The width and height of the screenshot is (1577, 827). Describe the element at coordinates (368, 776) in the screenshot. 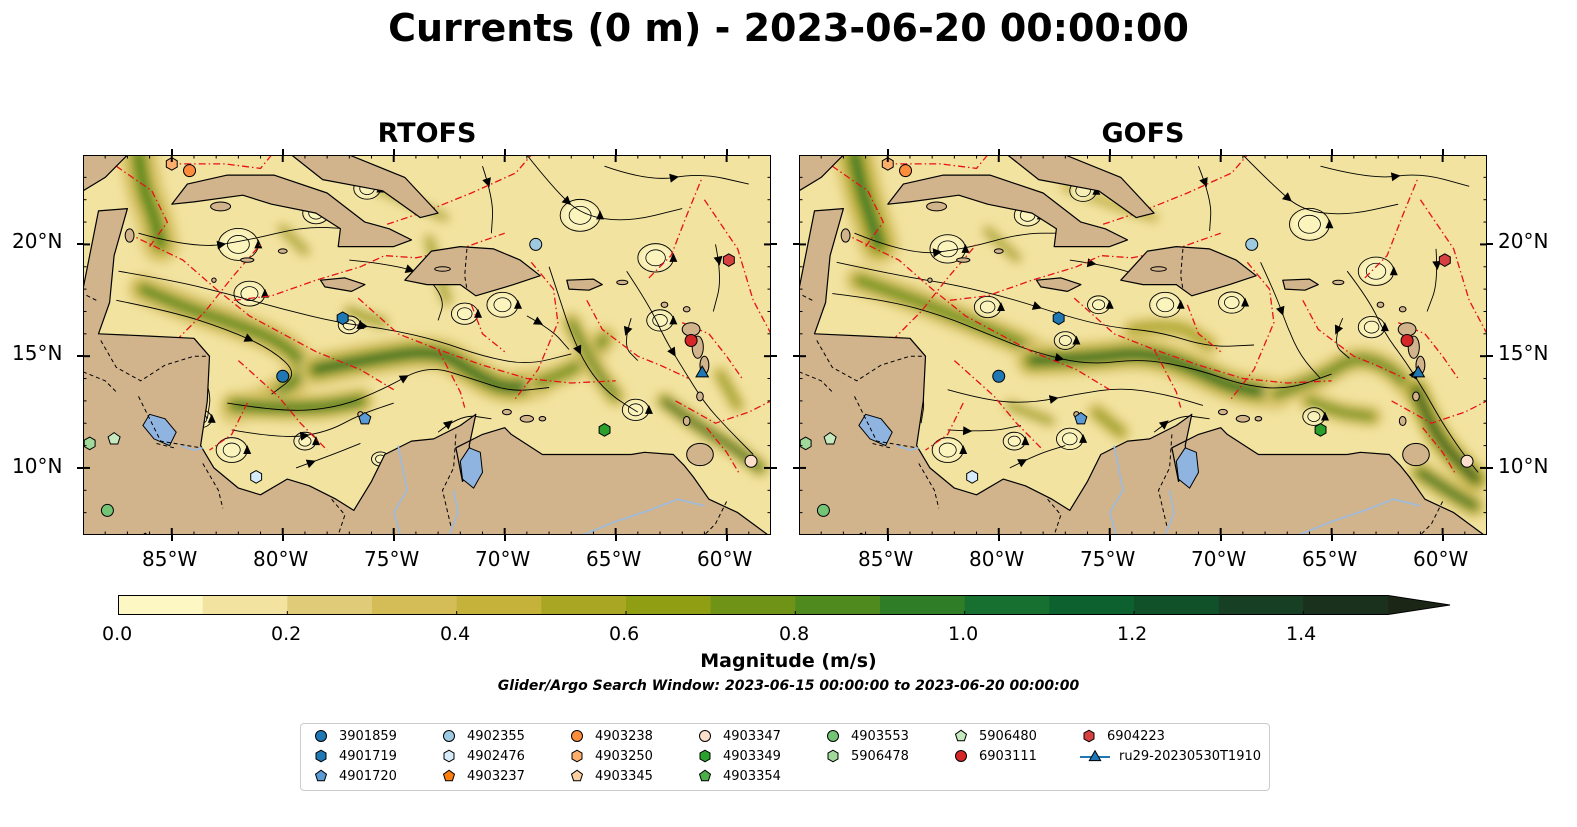

I see `legend-label: 4901720` at that location.